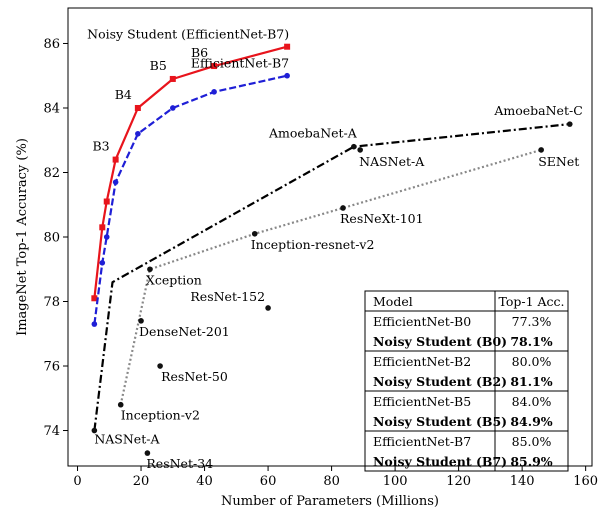  What do you see at coordinates (100, 146) in the screenshot?
I see `b-variant-label: B3` at bounding box center [100, 146].